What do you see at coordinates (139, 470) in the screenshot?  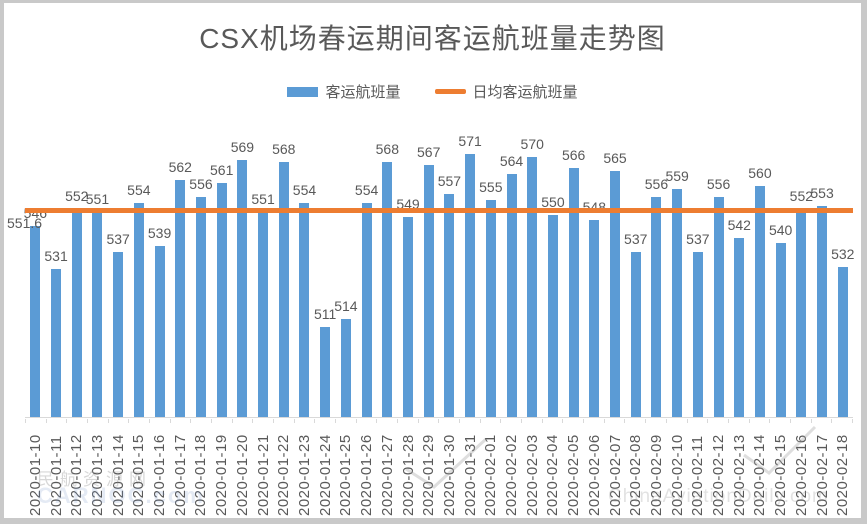 I see `x-axis-label-slot: 2020-01-15` at bounding box center [139, 470].